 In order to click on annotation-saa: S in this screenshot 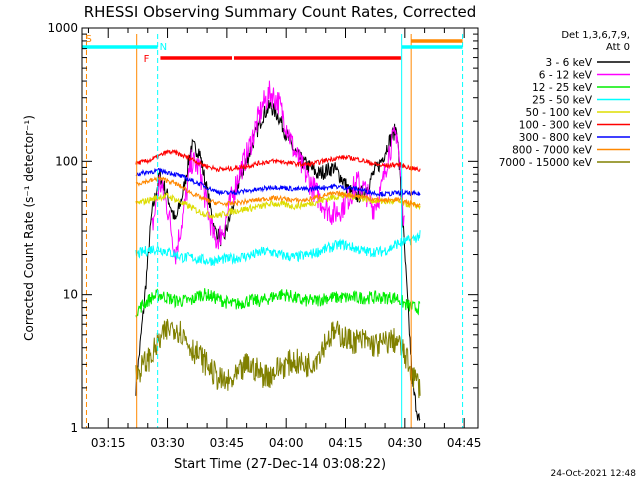, I will do `click(88, 39)`.